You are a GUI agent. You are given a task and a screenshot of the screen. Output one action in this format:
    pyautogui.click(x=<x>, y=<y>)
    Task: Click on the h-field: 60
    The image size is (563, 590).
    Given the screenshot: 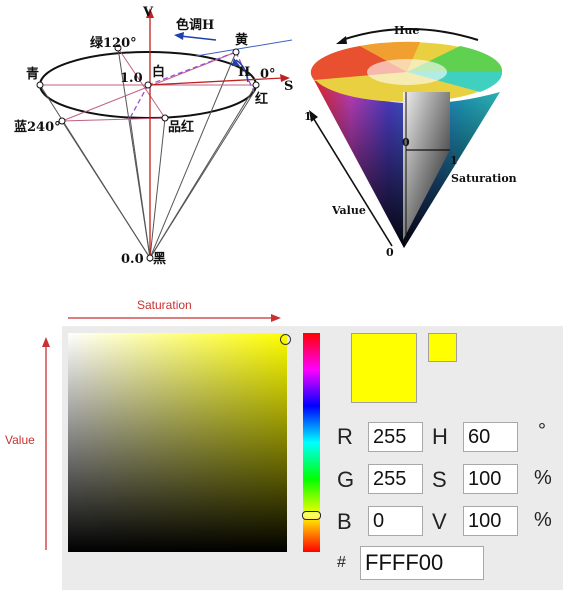 What is the action you would take?
    pyautogui.click(x=490, y=437)
    